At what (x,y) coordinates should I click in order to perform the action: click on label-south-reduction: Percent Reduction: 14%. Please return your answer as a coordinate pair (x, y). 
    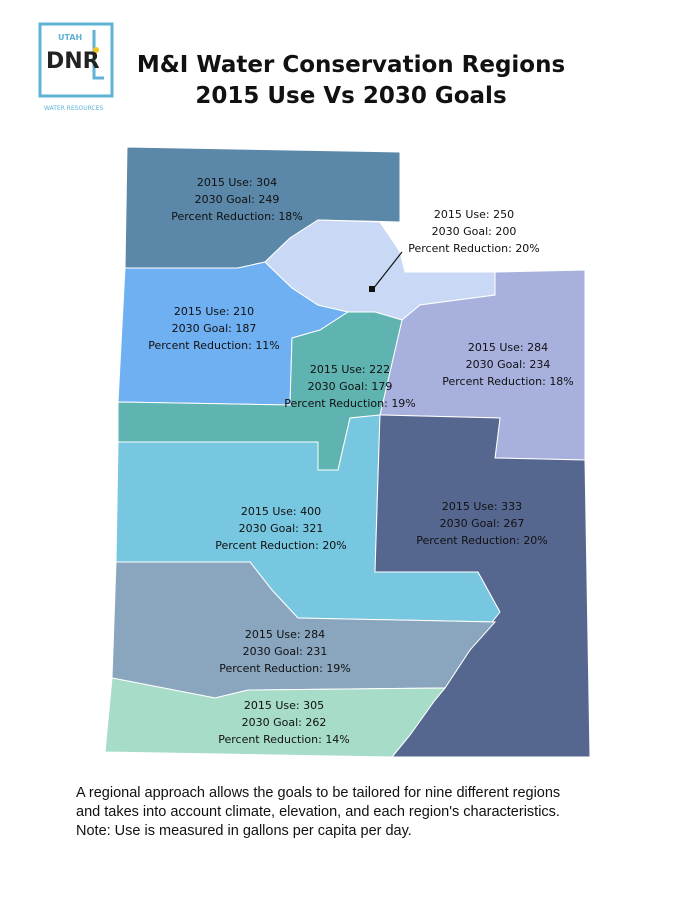
    Looking at the image, I should click on (284, 739).